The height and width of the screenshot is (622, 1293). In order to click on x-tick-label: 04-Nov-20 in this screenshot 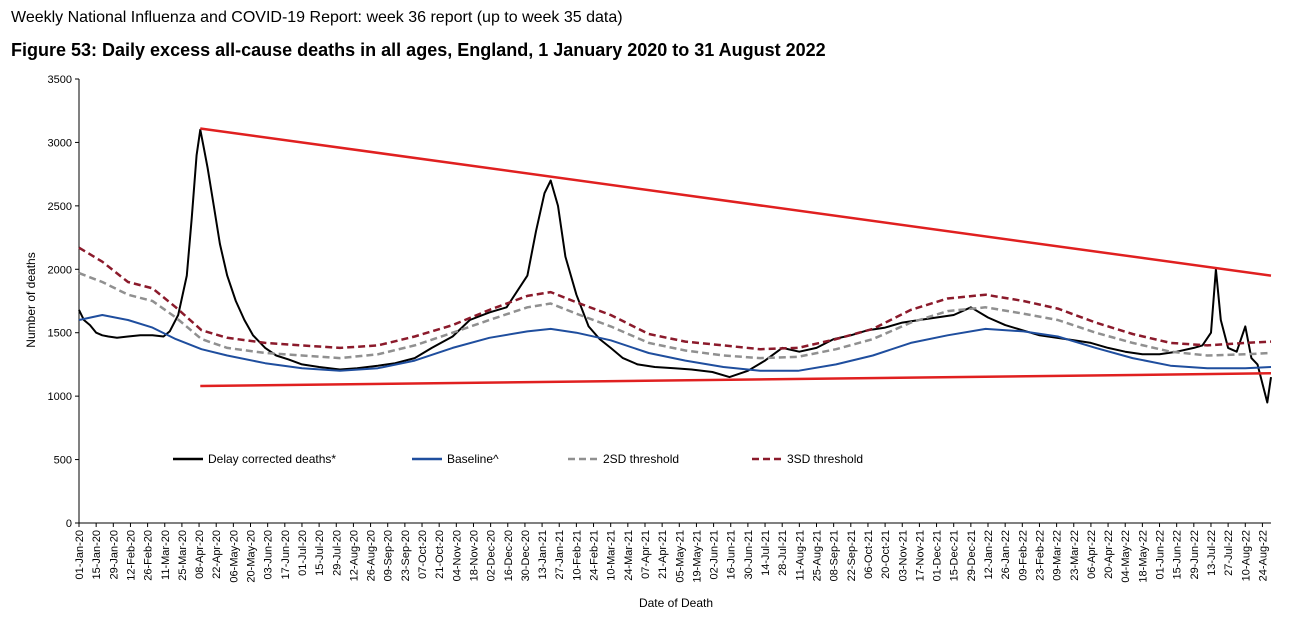, I will do `click(457, 555)`.